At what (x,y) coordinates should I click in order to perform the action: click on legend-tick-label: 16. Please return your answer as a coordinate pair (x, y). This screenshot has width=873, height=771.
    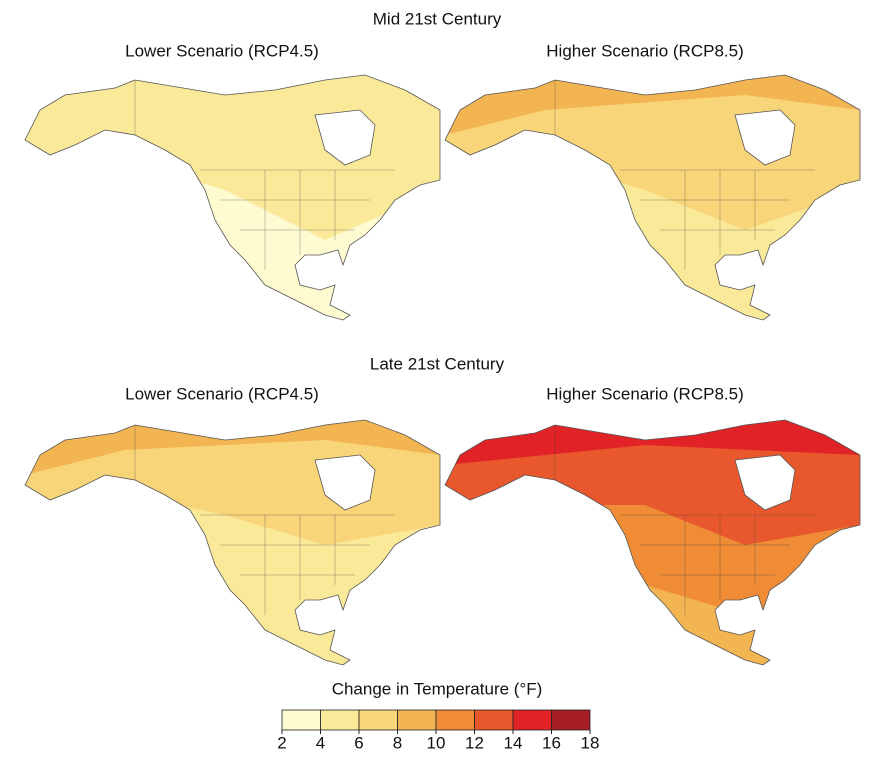
    Looking at the image, I should click on (551, 742).